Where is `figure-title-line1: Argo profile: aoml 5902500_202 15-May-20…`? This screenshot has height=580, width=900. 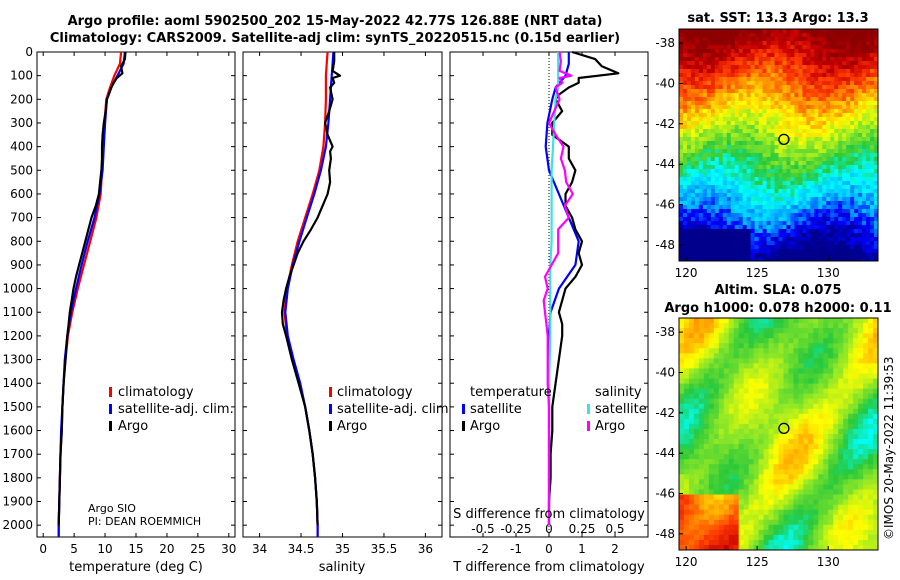
figure-title-line1: Argo profile: aoml 5902500_202 15-May-20… is located at coordinates (335, 21).